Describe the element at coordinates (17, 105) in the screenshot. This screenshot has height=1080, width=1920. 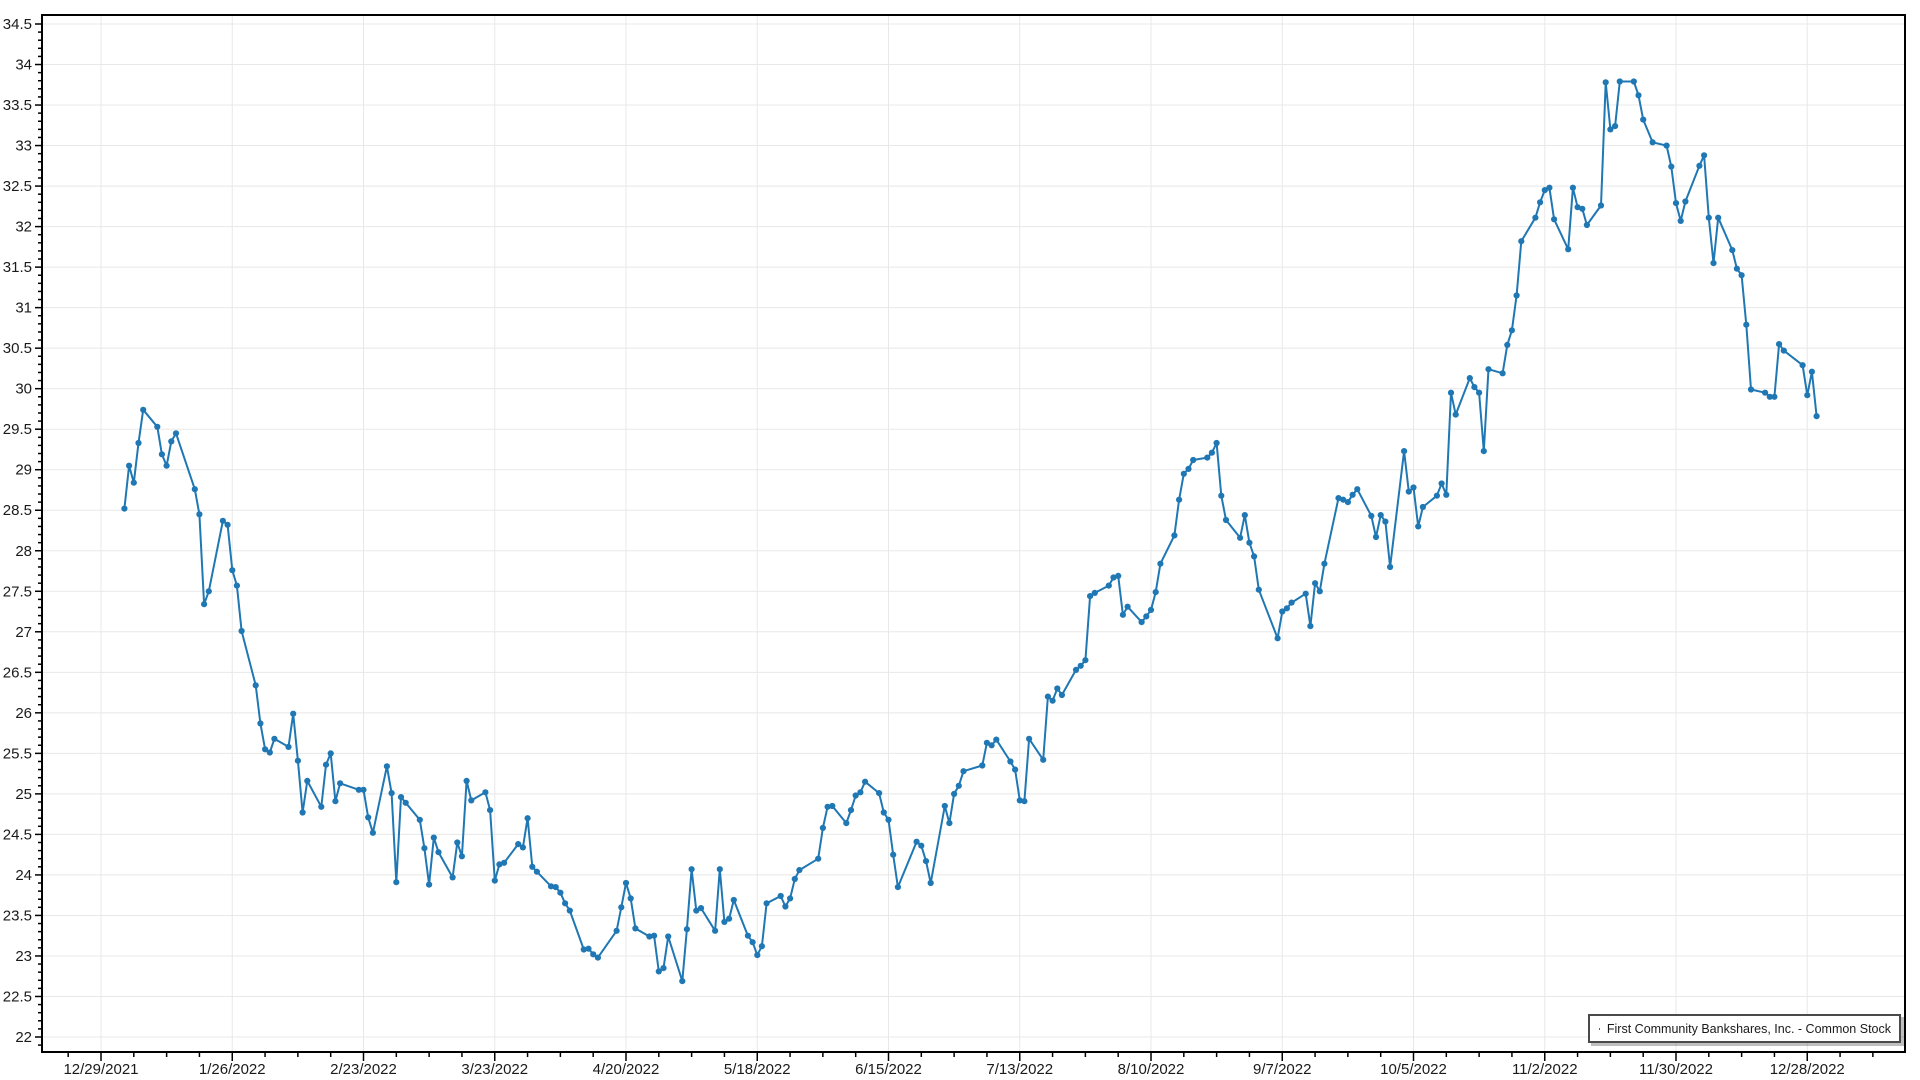
I see `y-tick-label: 33.5` at that location.